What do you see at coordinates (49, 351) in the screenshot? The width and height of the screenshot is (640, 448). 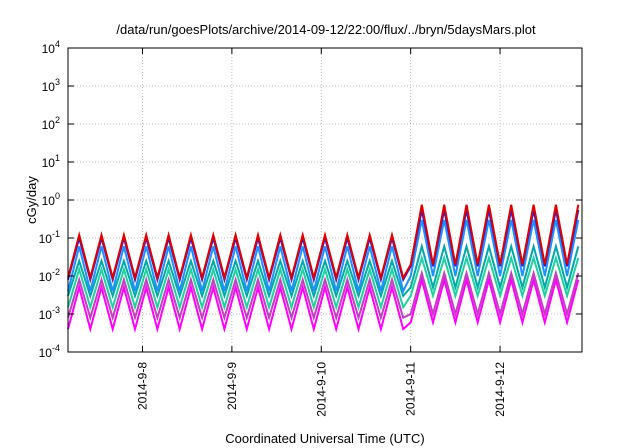 I see `y-tick-label: 10⁻⁴` at bounding box center [49, 351].